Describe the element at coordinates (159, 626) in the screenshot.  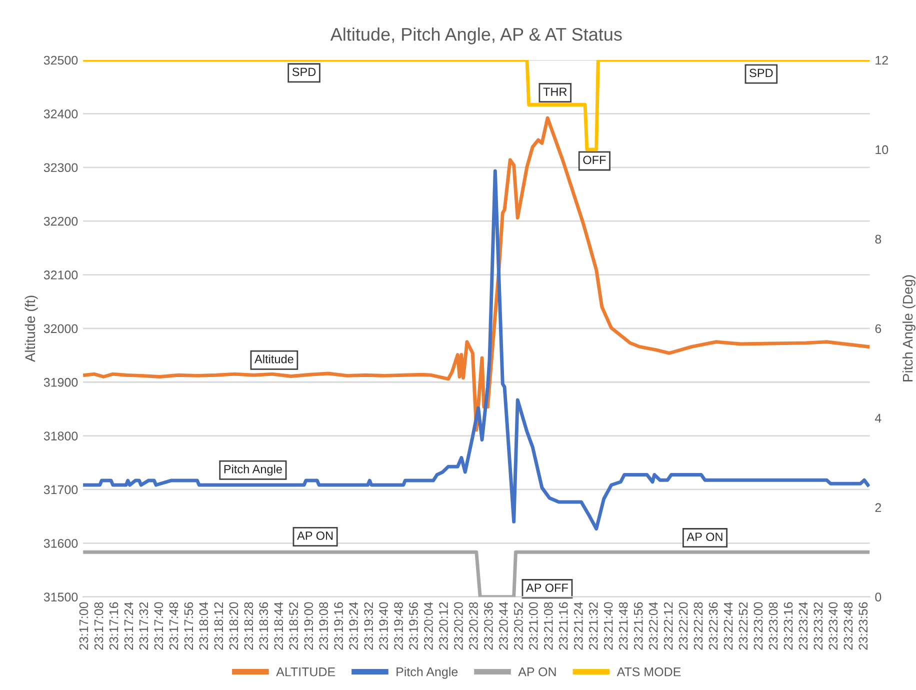
I see `x-tick-label: 23:17:40` at that location.